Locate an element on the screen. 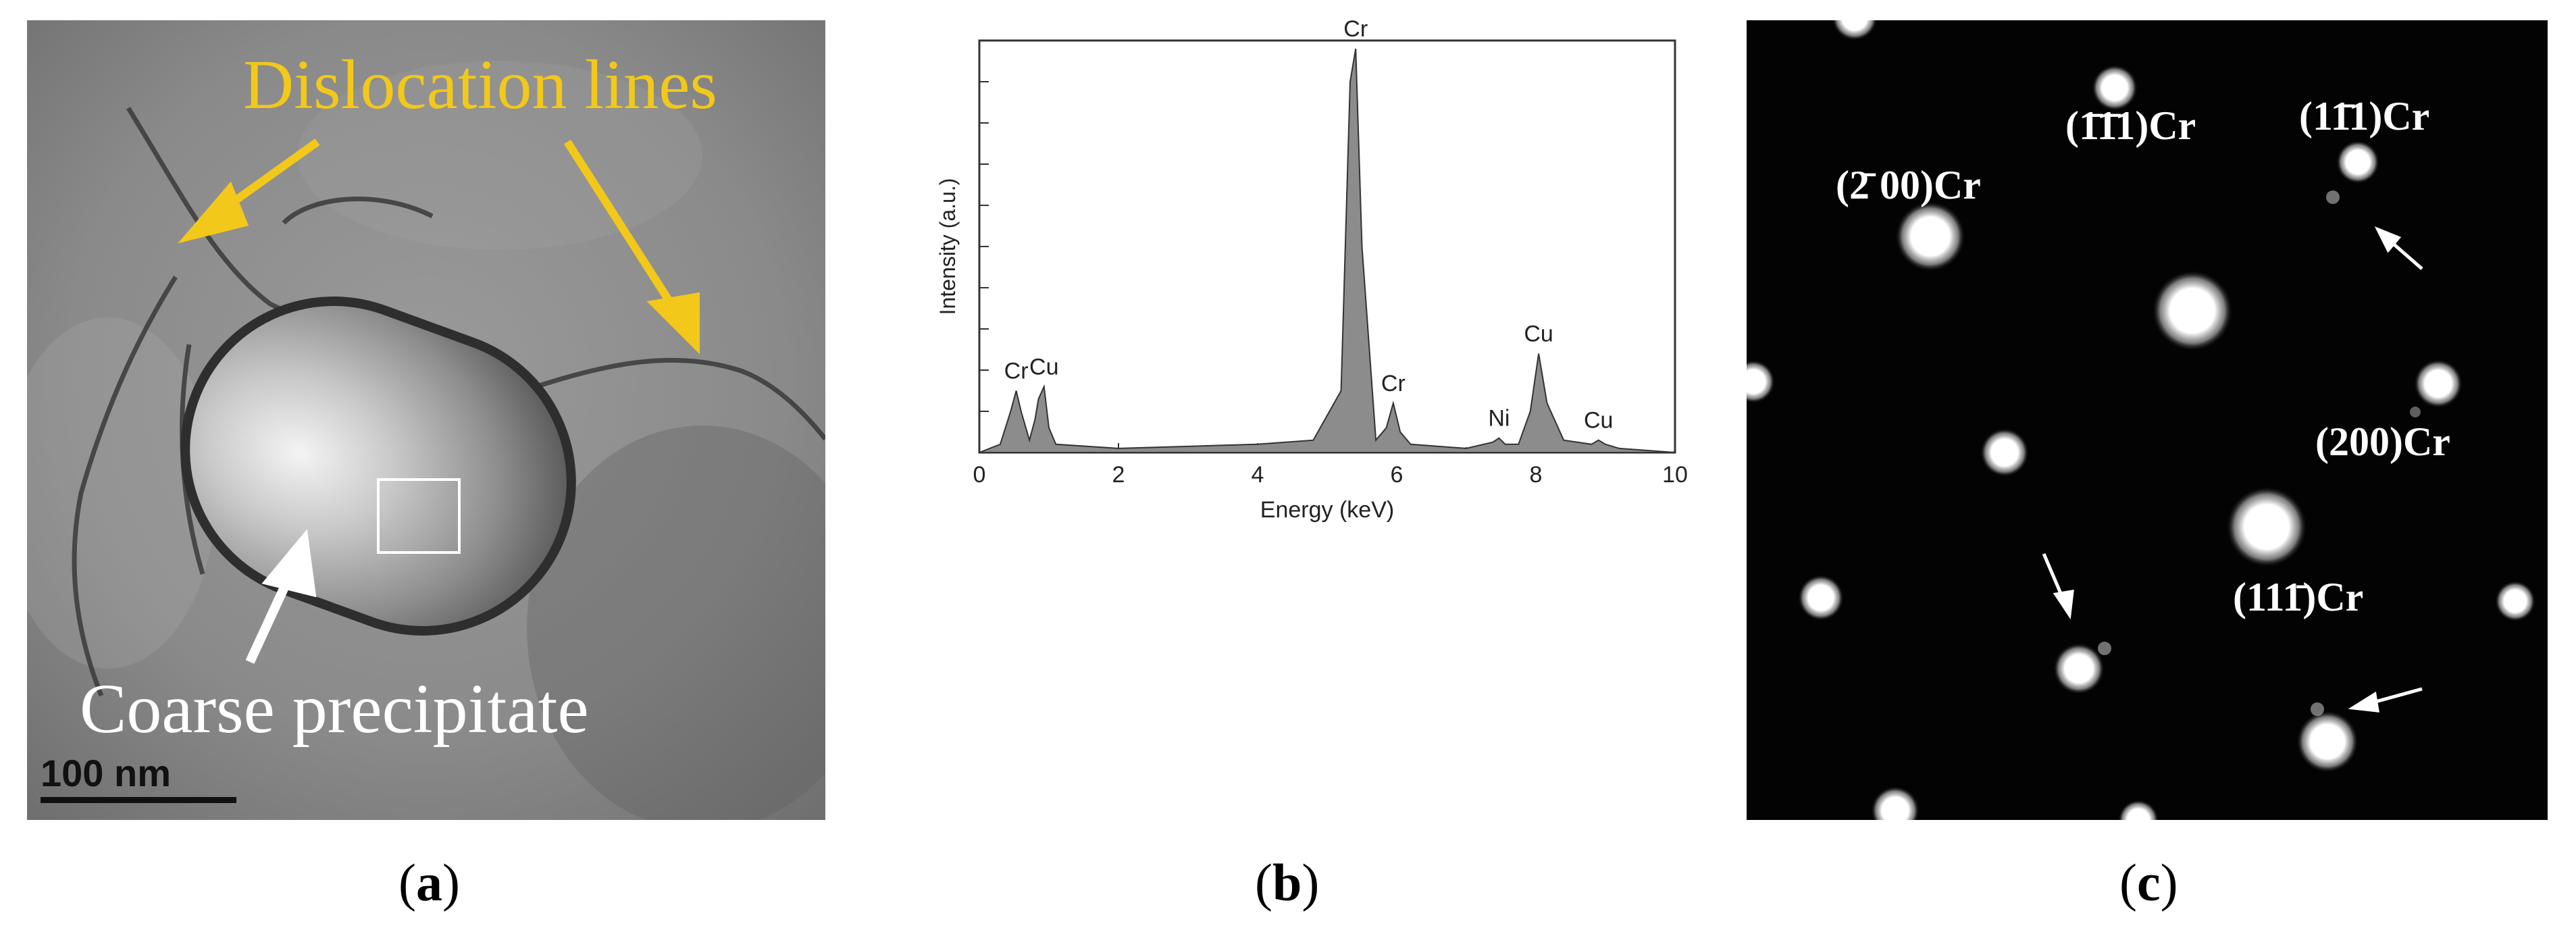 The image size is (2576, 926). caption-a: (a) is located at coordinates (429, 883).